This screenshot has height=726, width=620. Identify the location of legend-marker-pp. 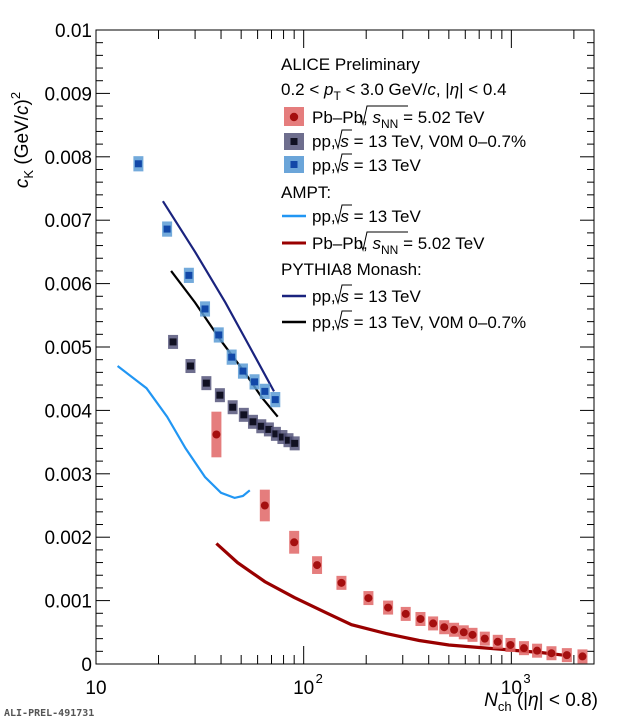
(294, 164).